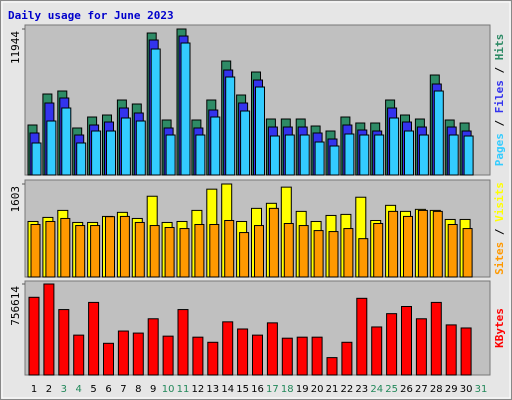 The height and width of the screenshot is (400, 512). What do you see at coordinates (168, 389) in the screenshot?
I see `x-tick-label: 10` at bounding box center [168, 389].